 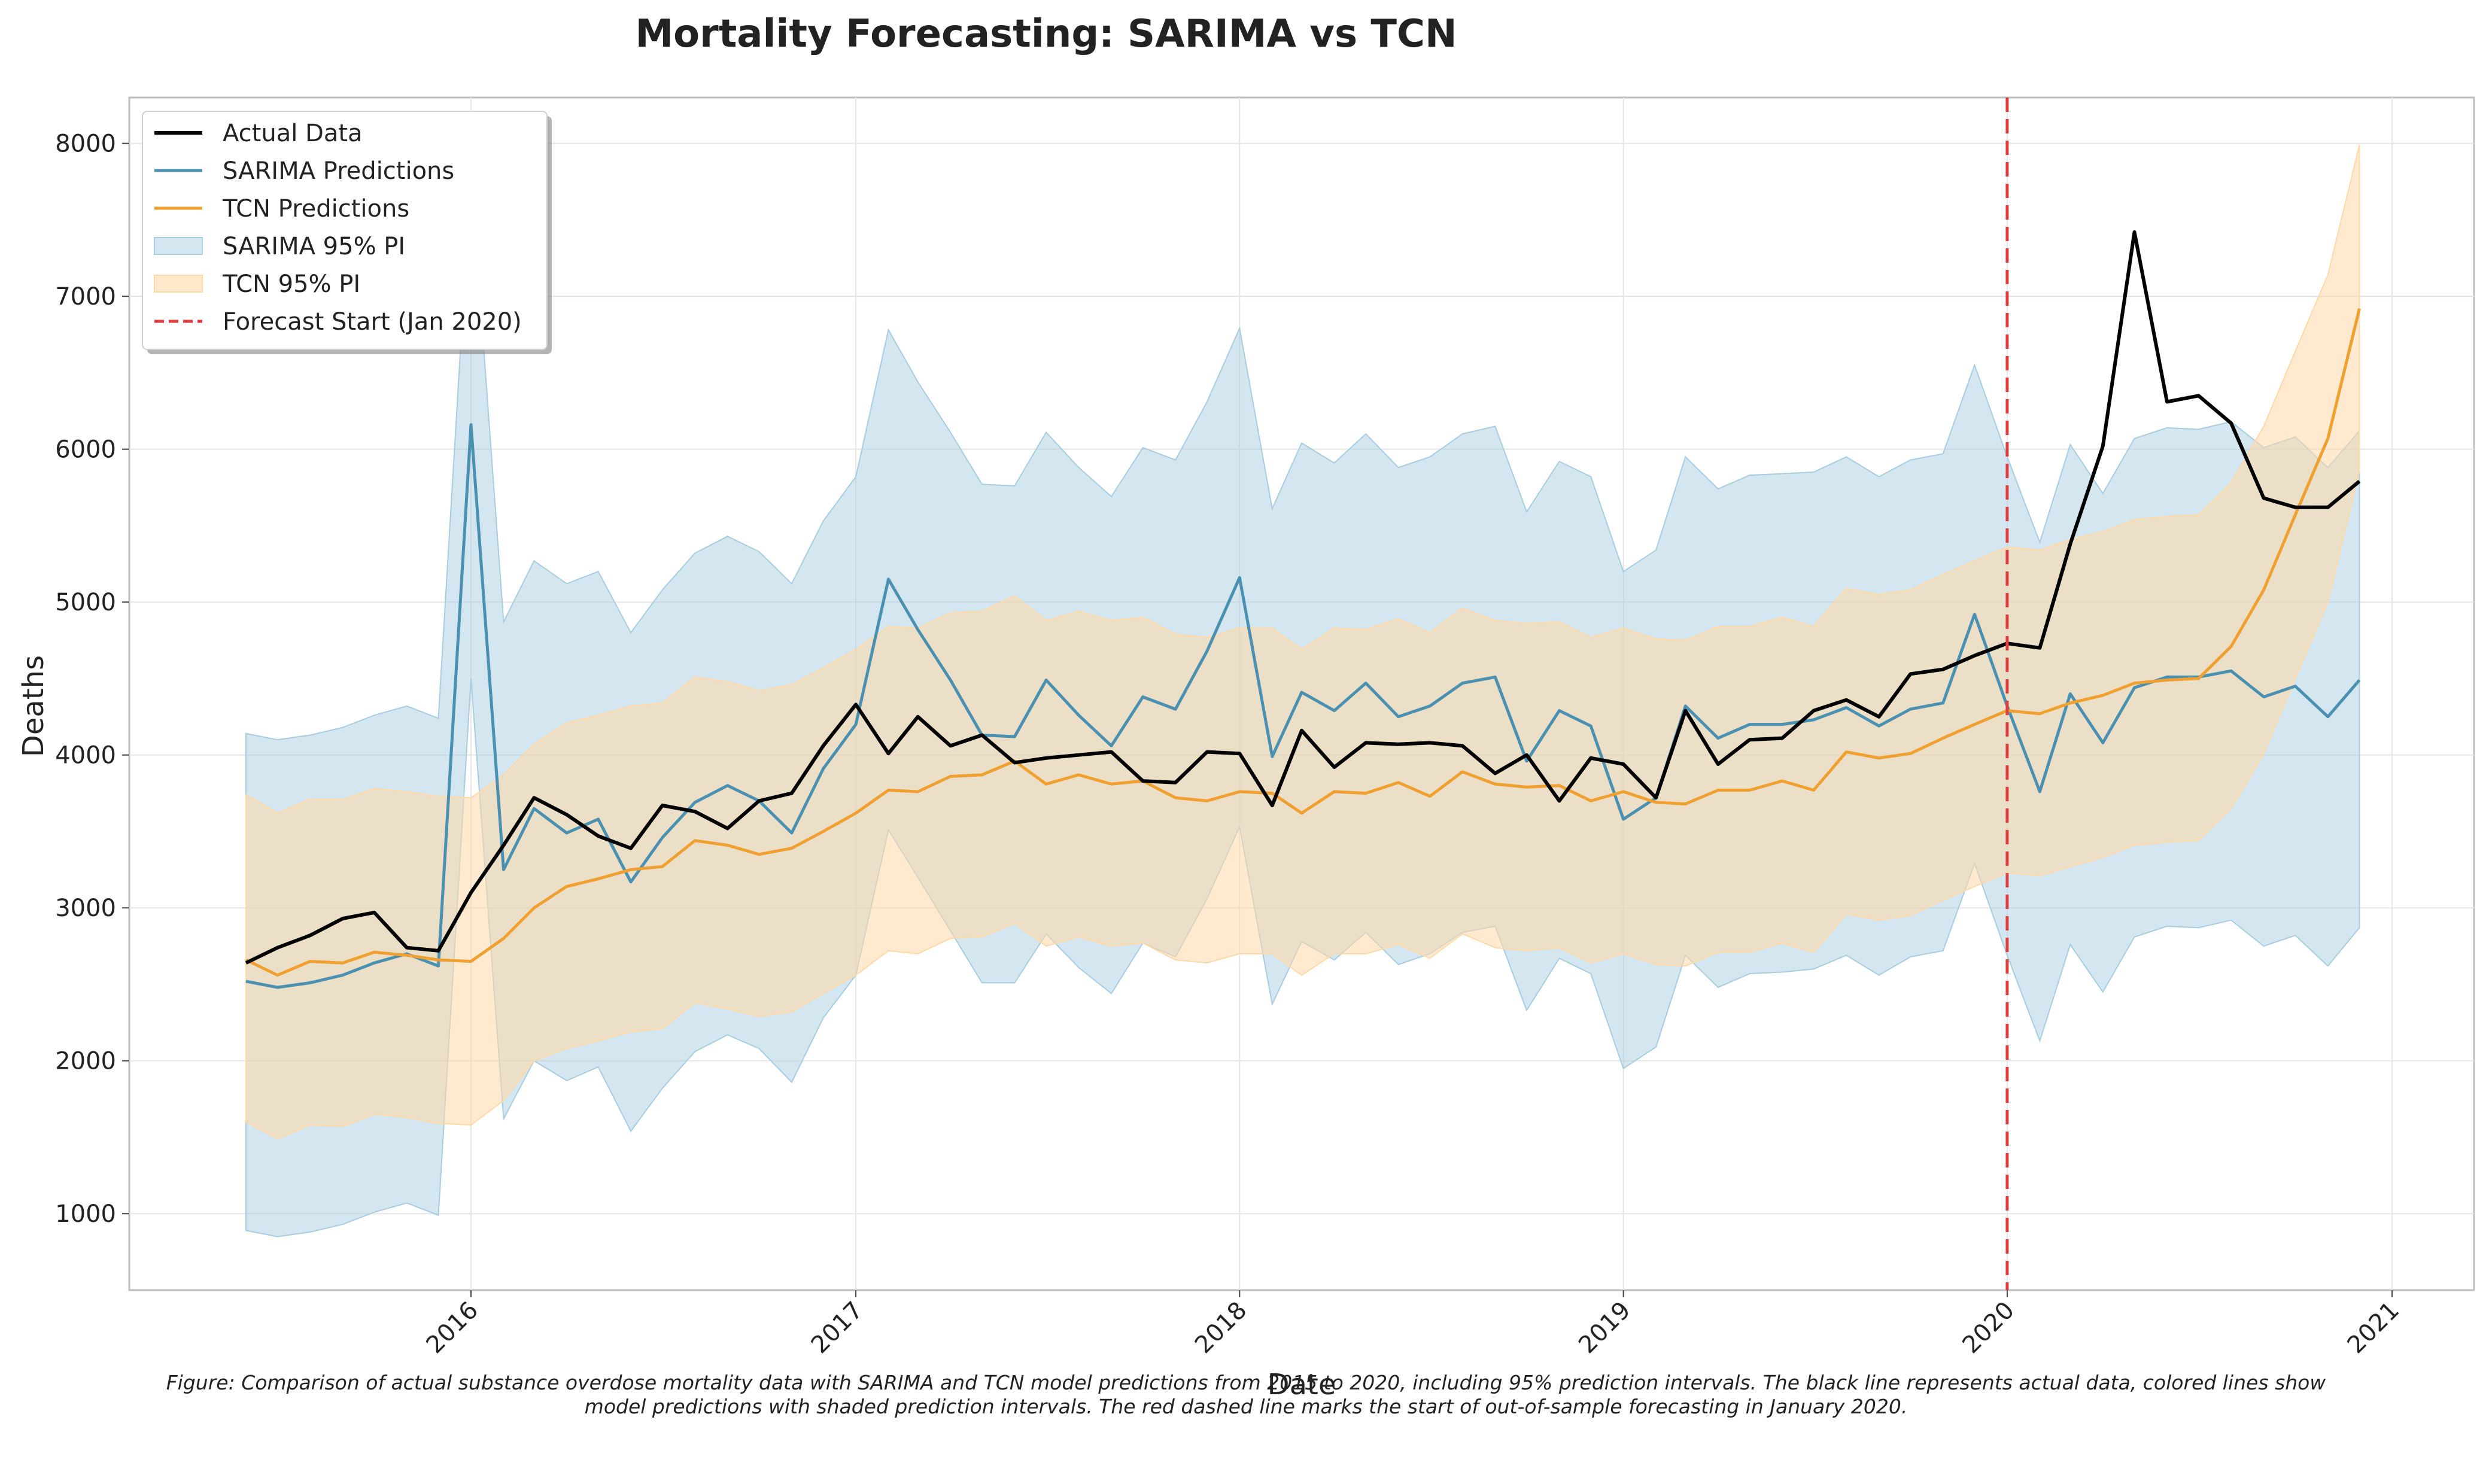 I want to click on x-tick-label: 2017, so click(x=837, y=1328).